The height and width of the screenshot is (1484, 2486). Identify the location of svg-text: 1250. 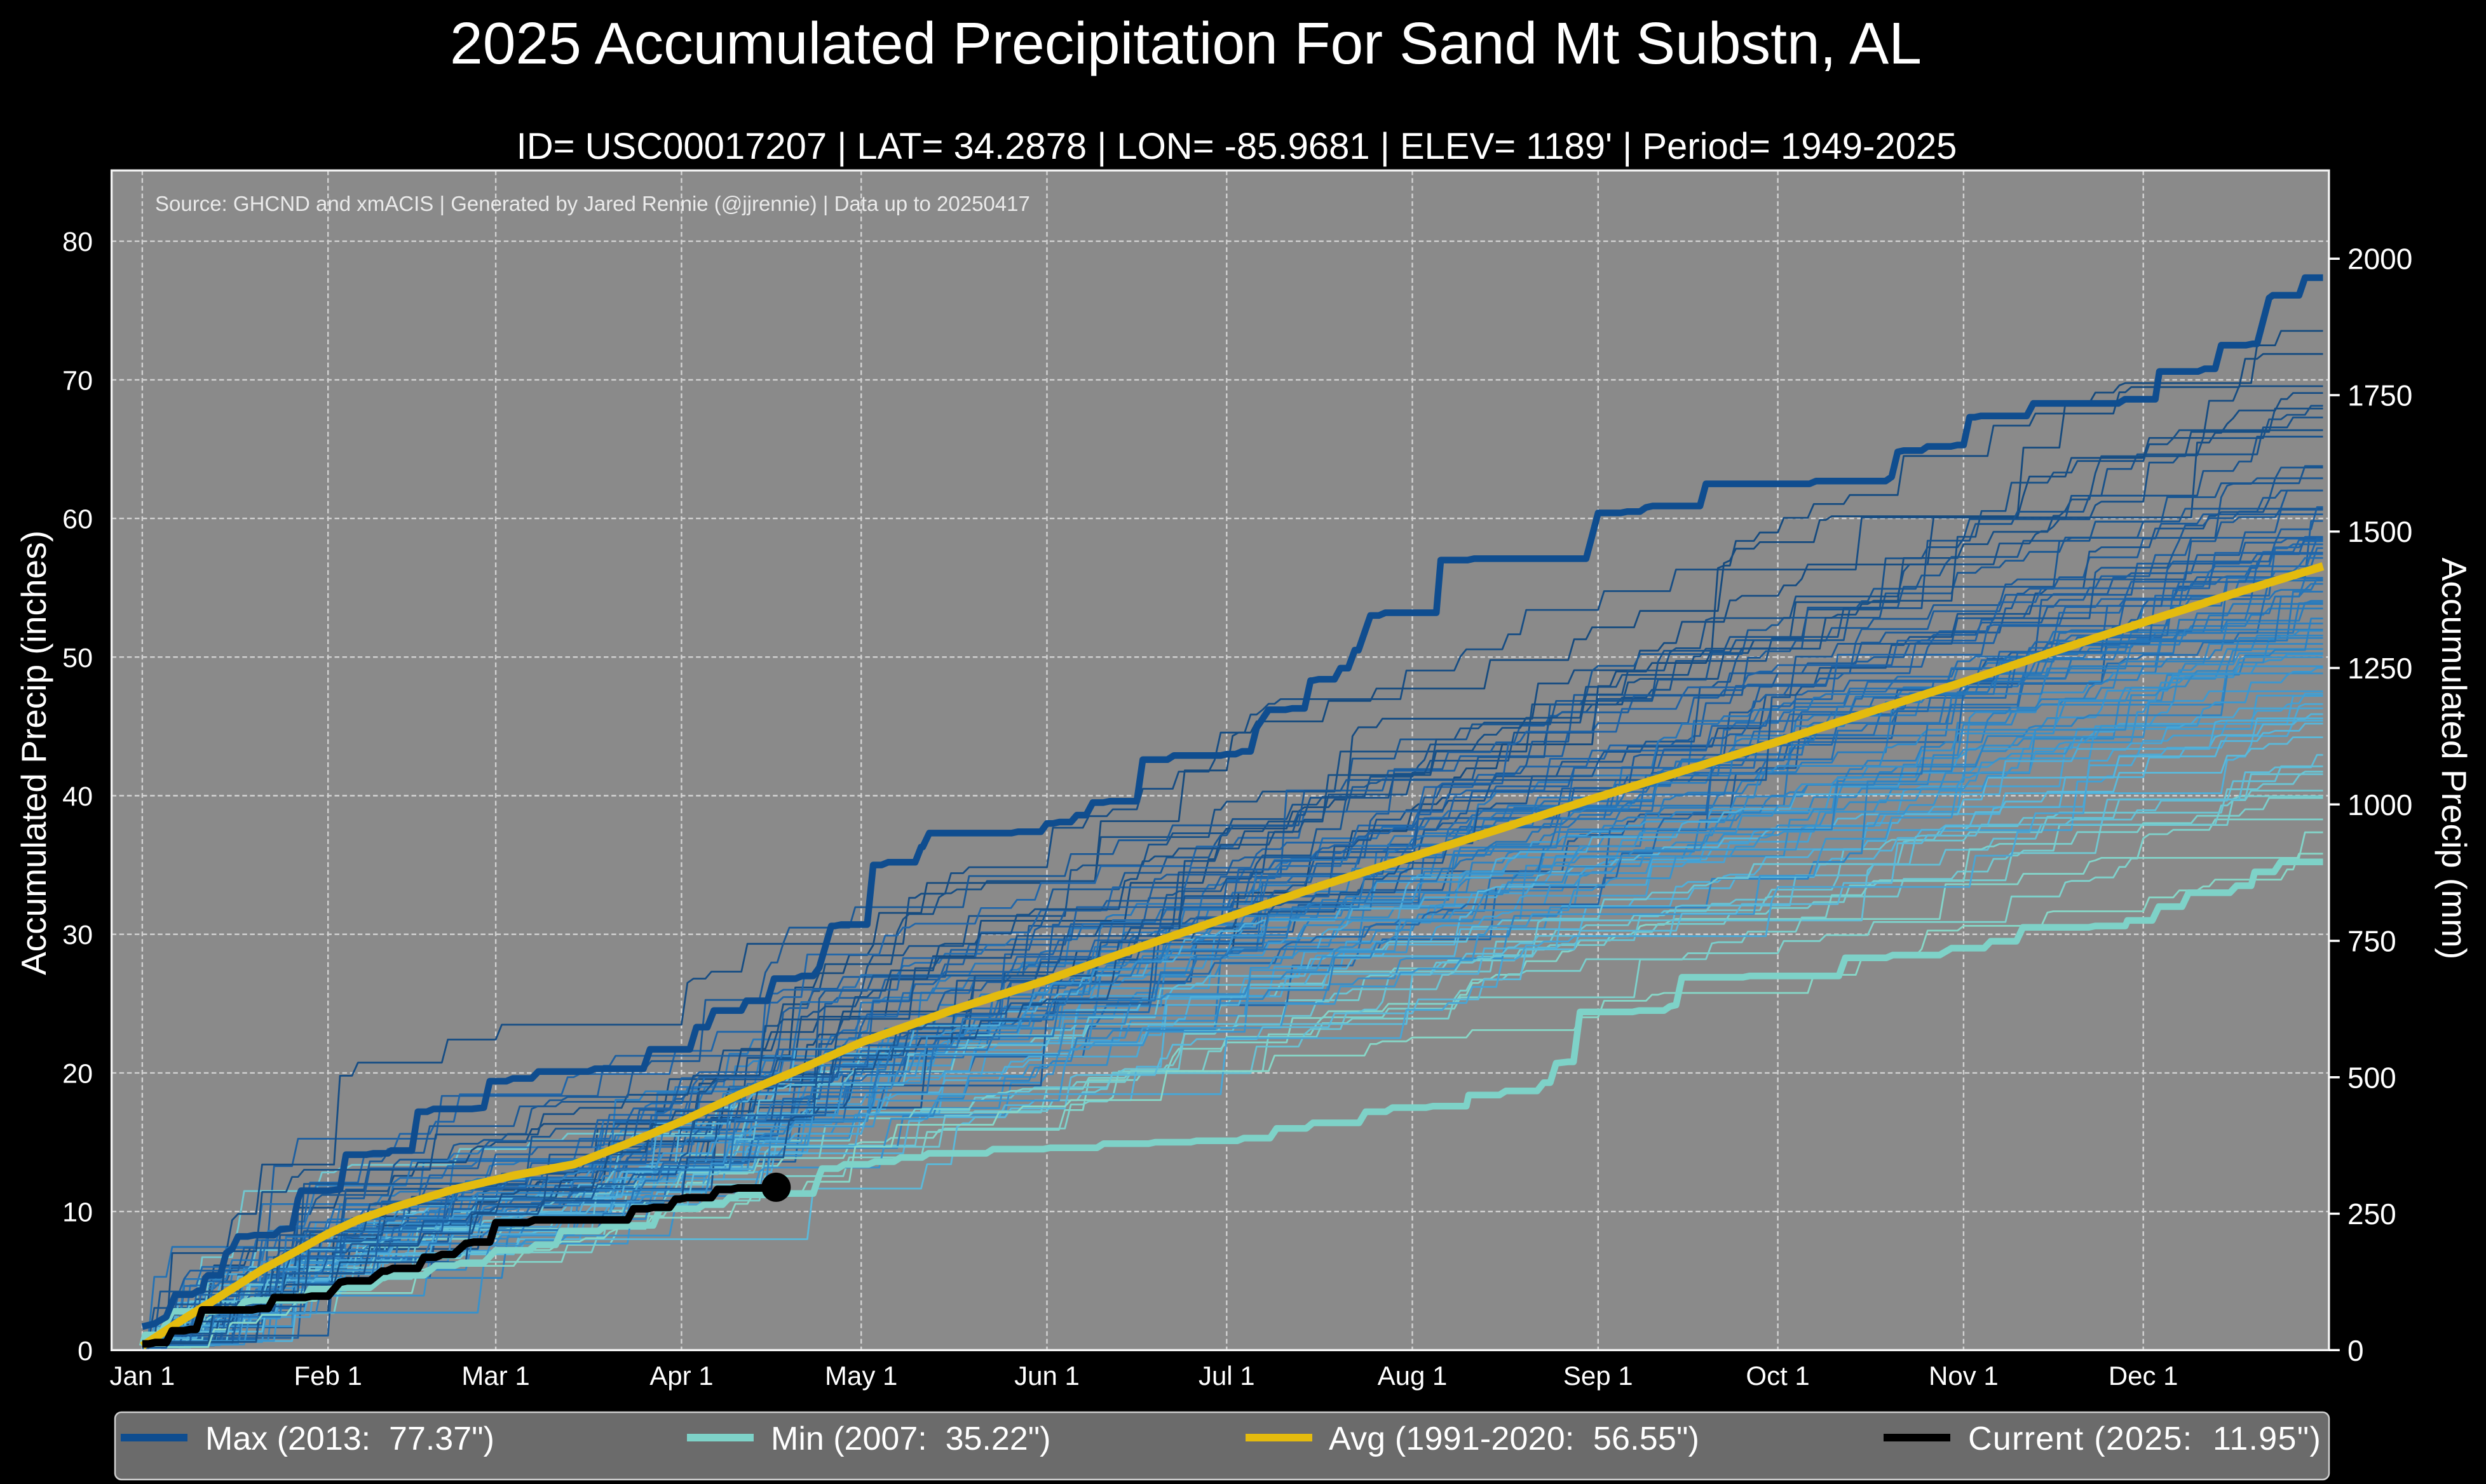
(2379, 668).